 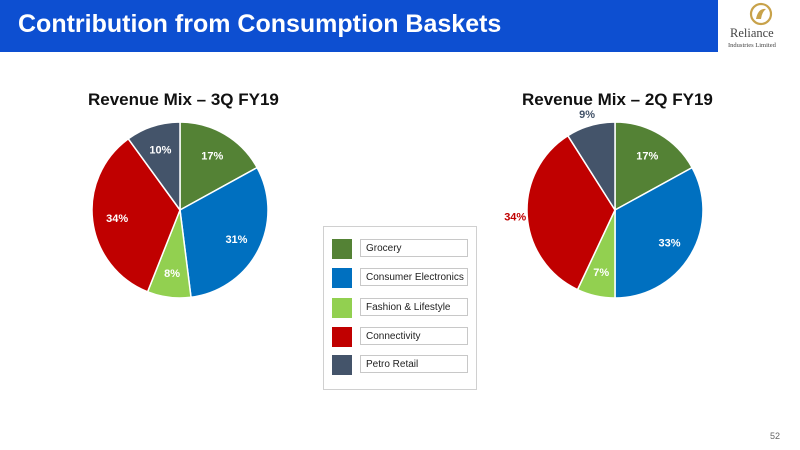 What do you see at coordinates (160, 151) in the screenshot?
I see `pie-label-petro-retail: 10%` at bounding box center [160, 151].